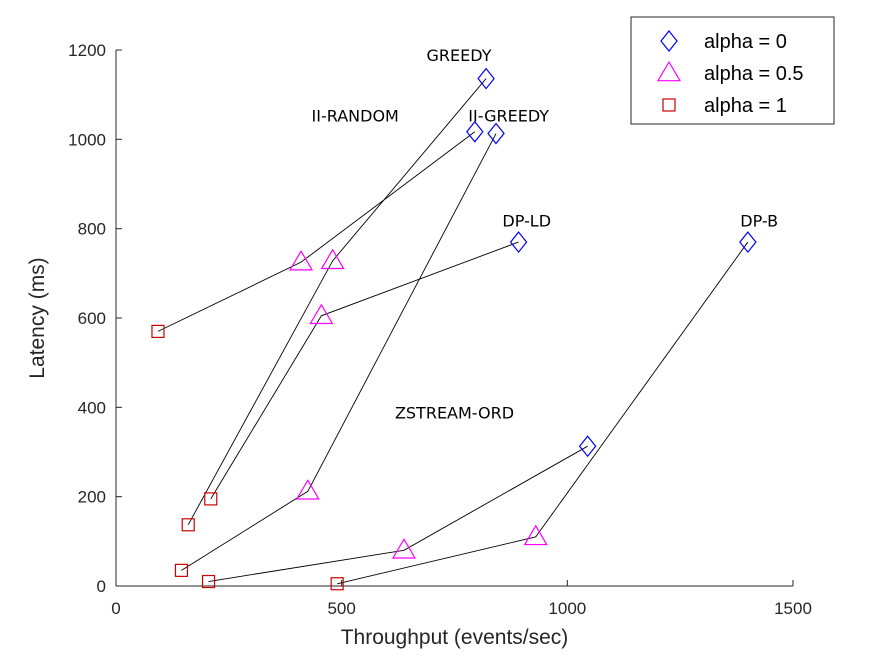 The image size is (875, 656). Describe the element at coordinates (669, 41) in the screenshot. I see `legend-marker-diamond` at that location.